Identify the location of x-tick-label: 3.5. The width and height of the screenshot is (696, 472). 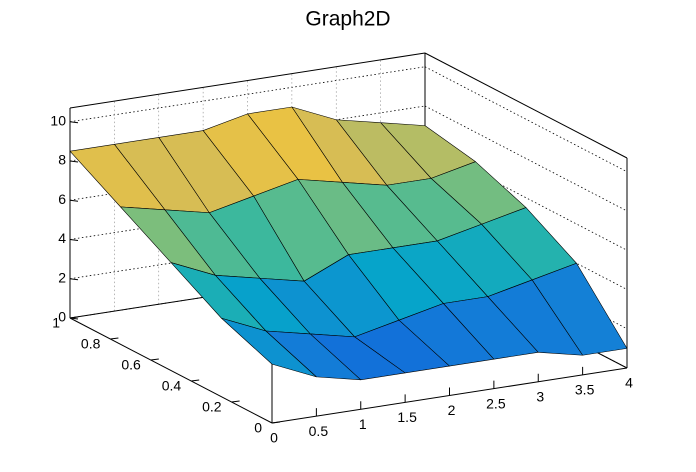
(585, 390).